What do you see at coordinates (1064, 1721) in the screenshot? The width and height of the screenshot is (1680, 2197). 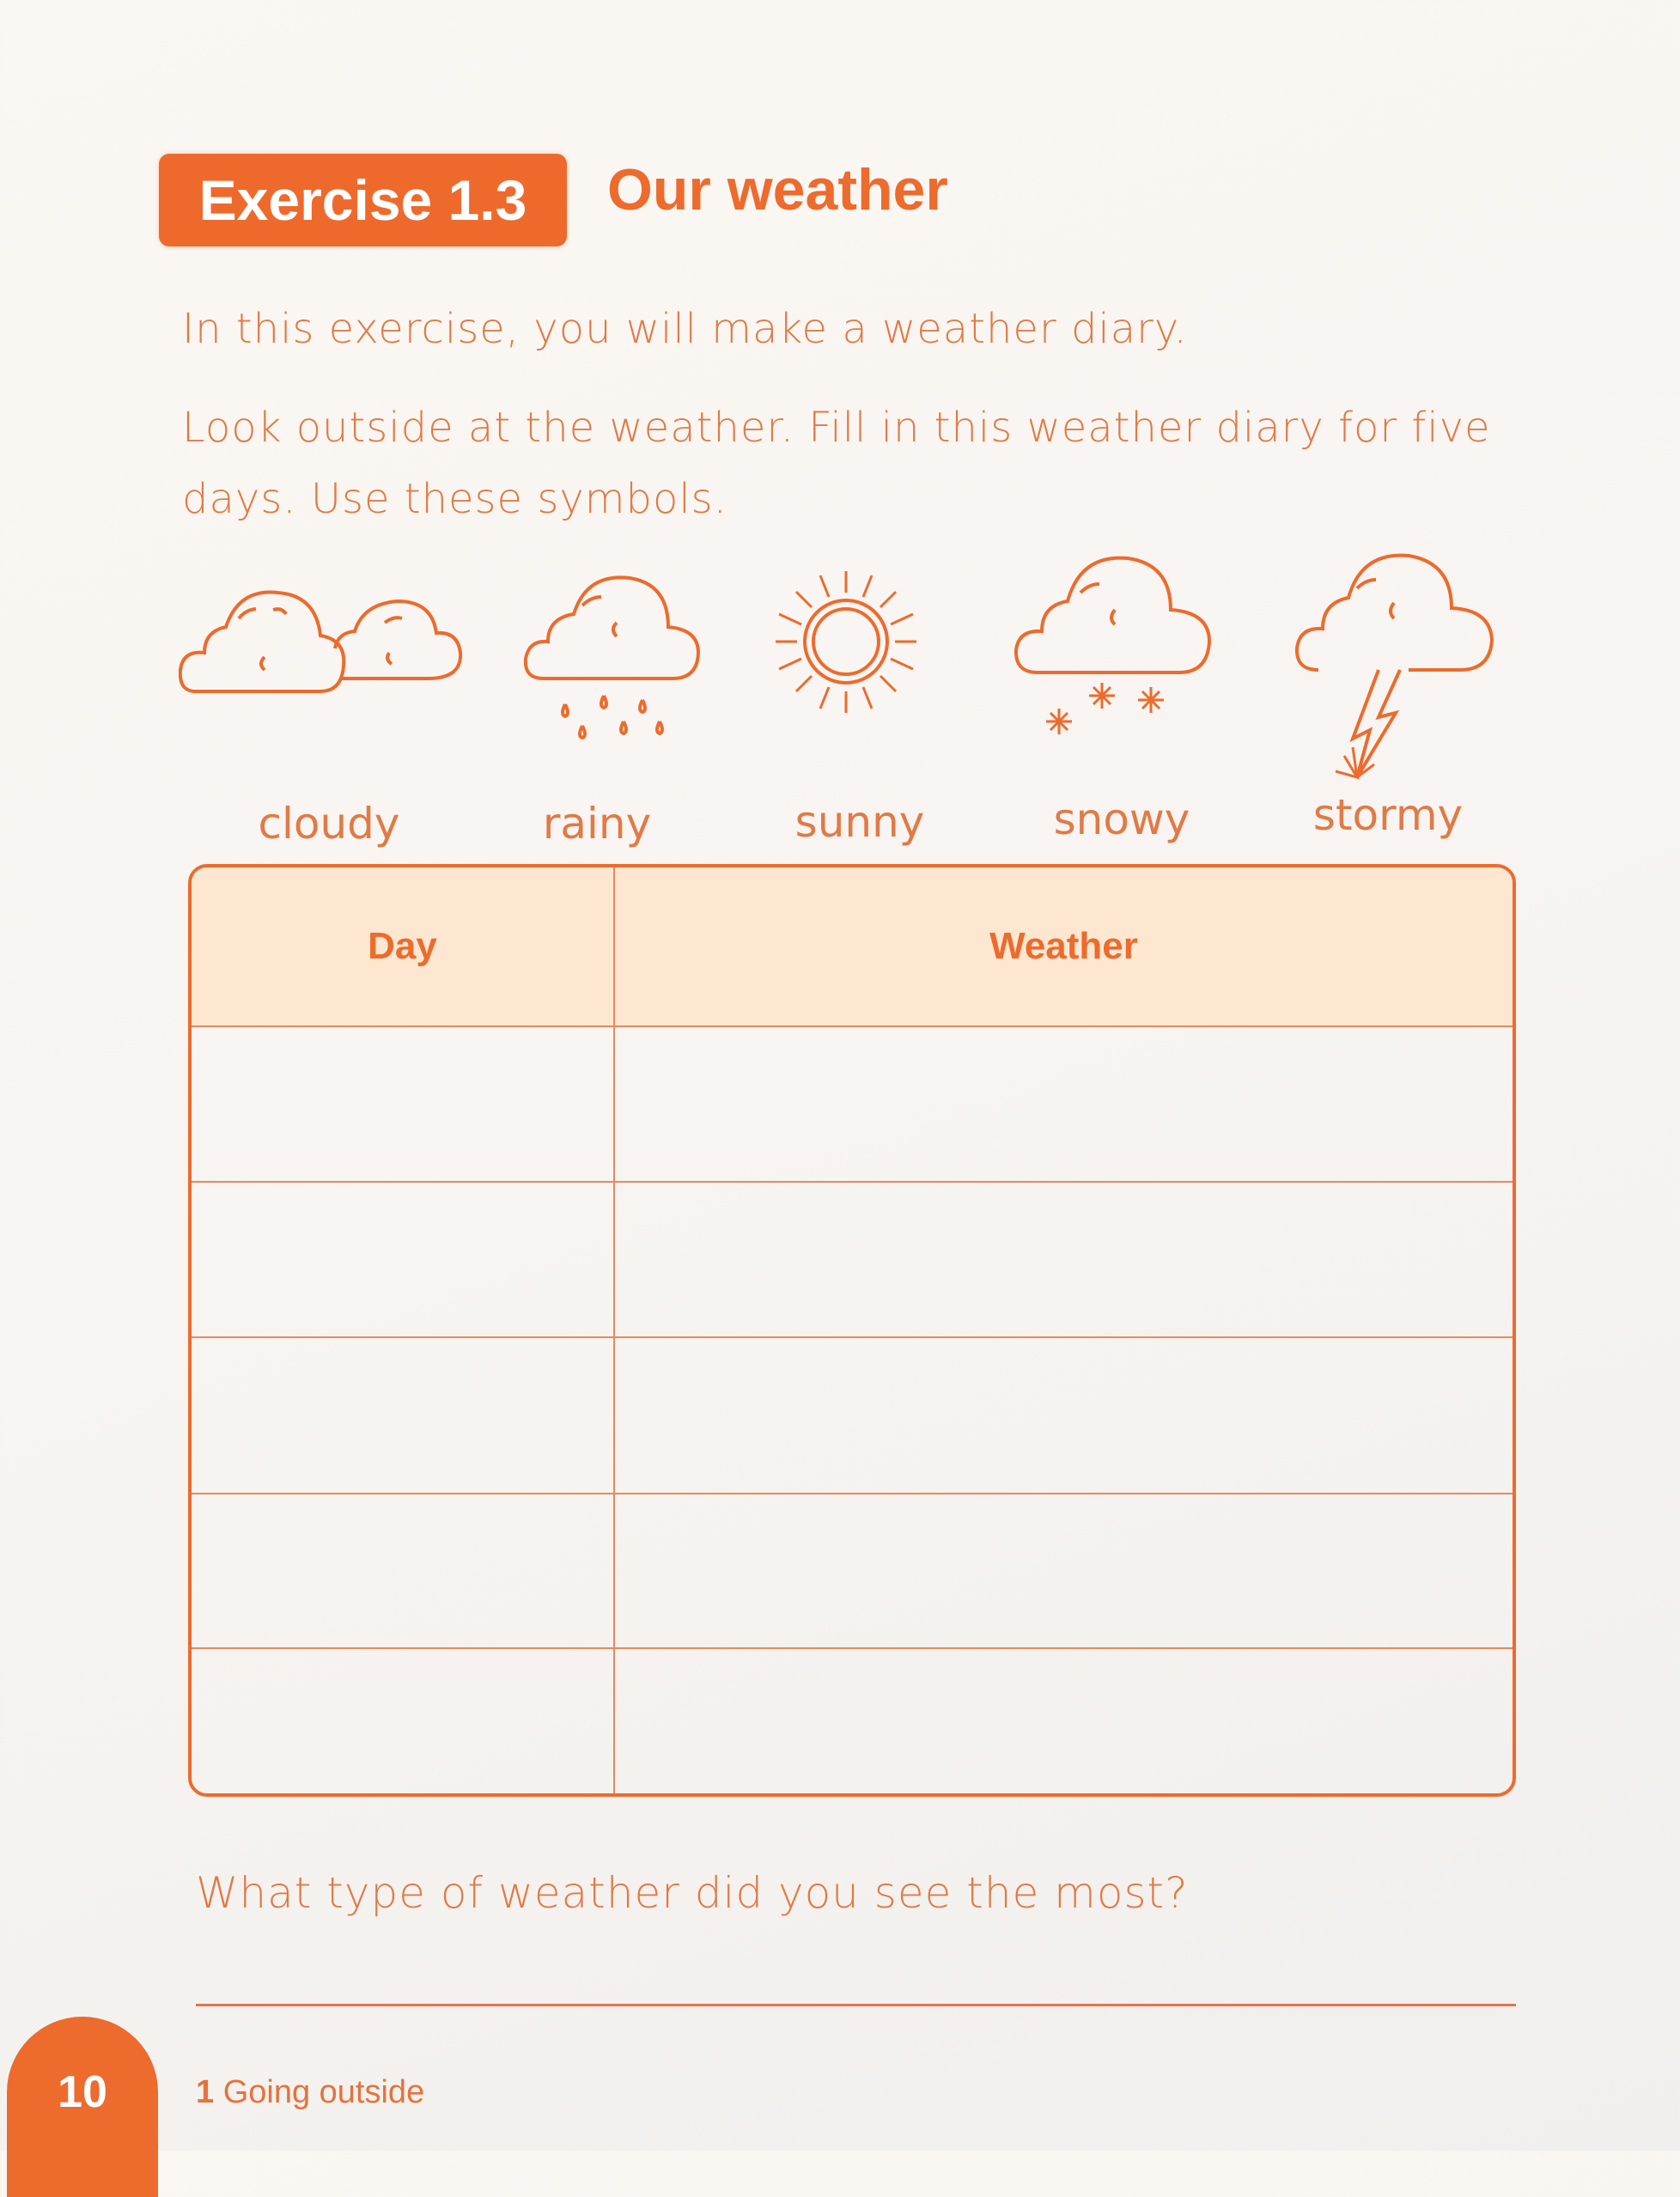 I see `table-row-5-weather-cell` at bounding box center [1064, 1721].